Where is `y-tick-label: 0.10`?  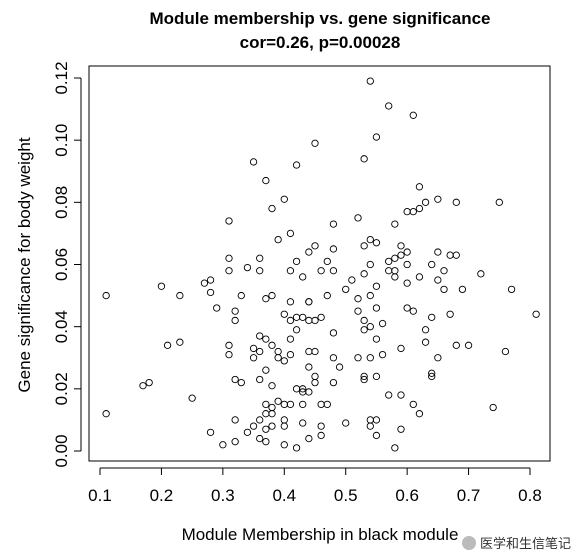
y-tick-label: 0.10 is located at coordinates (61, 140).